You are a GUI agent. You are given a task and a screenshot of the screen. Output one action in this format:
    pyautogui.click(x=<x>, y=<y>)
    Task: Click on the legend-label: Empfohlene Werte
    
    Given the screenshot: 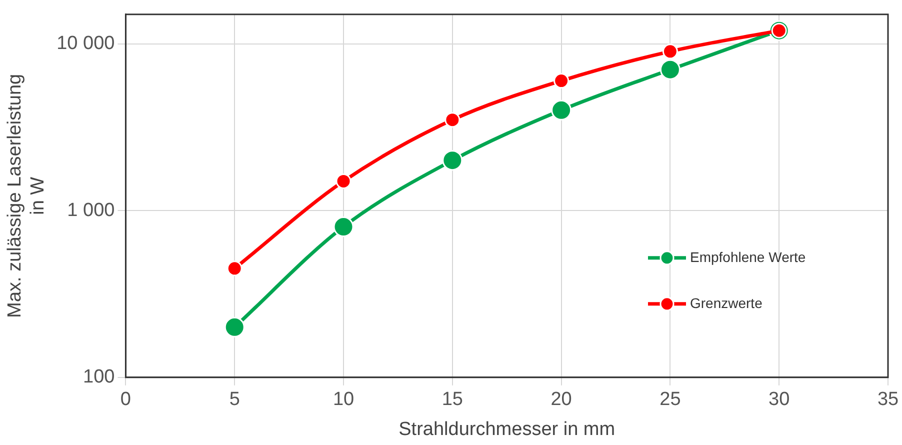 What is the action you would take?
    pyautogui.click(x=748, y=256)
    